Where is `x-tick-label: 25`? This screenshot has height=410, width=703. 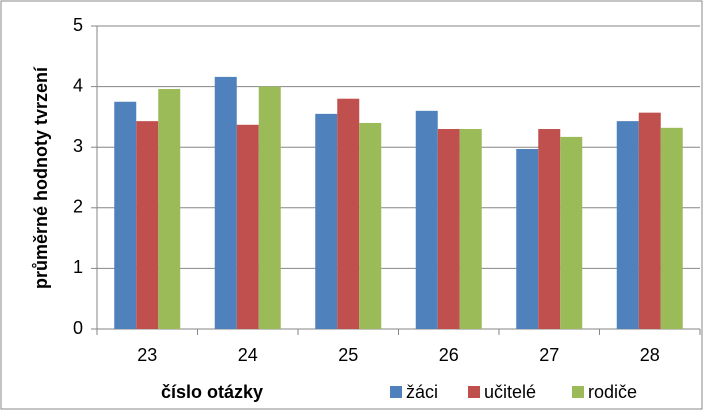 x-tick-label: 25 is located at coordinates (348, 355).